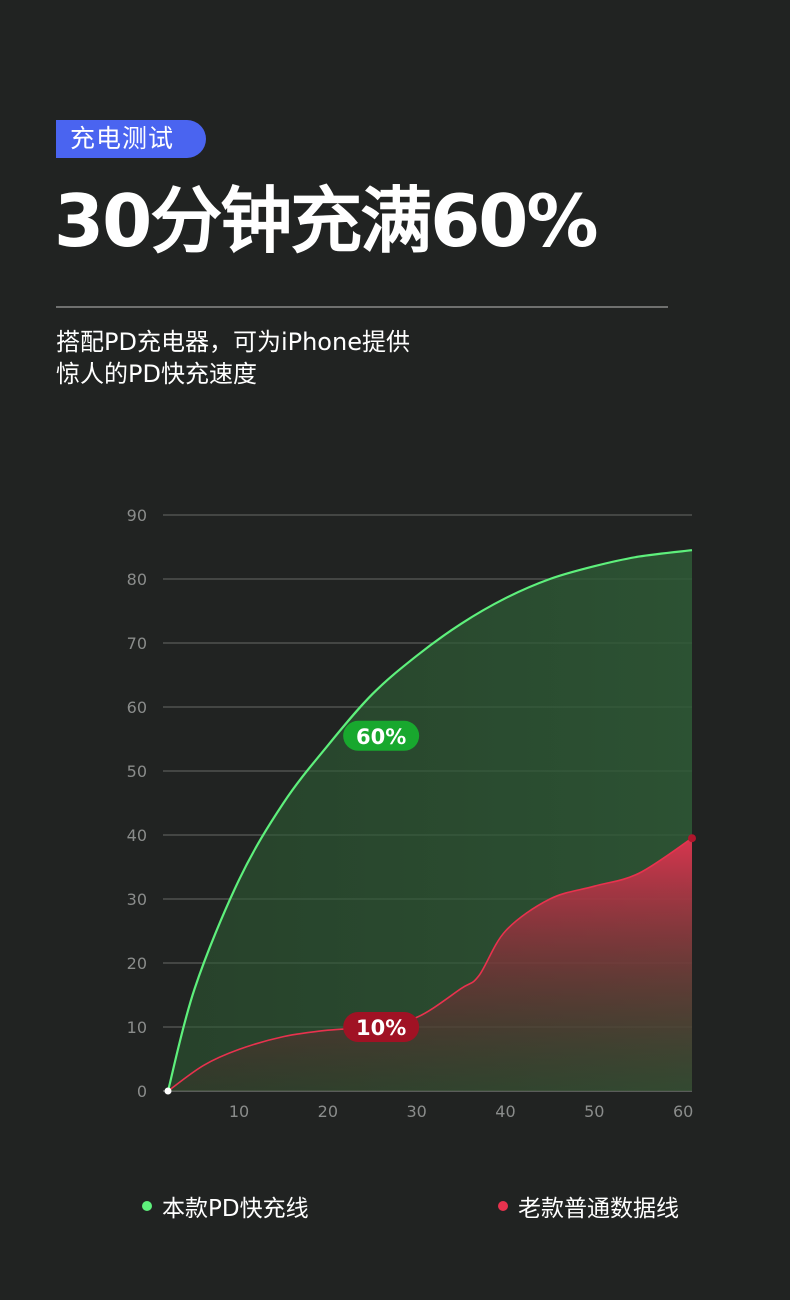  Describe the element at coordinates (137, 643) in the screenshot. I see `y-tick-label: 70` at that location.